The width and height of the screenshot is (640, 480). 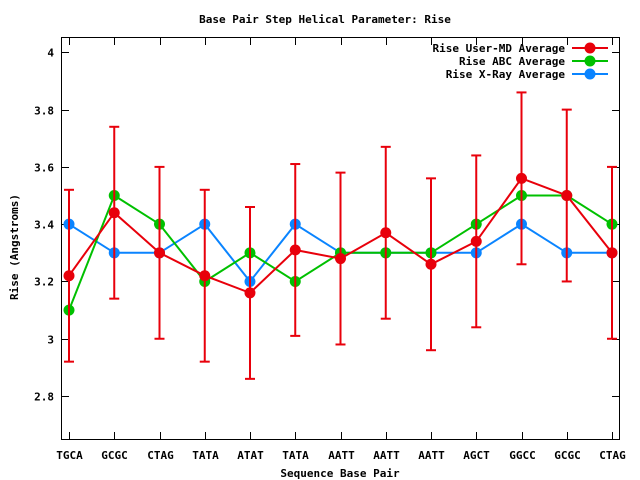 What do you see at coordinates (44, 111) in the screenshot?
I see `y-tick-label: 3.8` at bounding box center [44, 111].